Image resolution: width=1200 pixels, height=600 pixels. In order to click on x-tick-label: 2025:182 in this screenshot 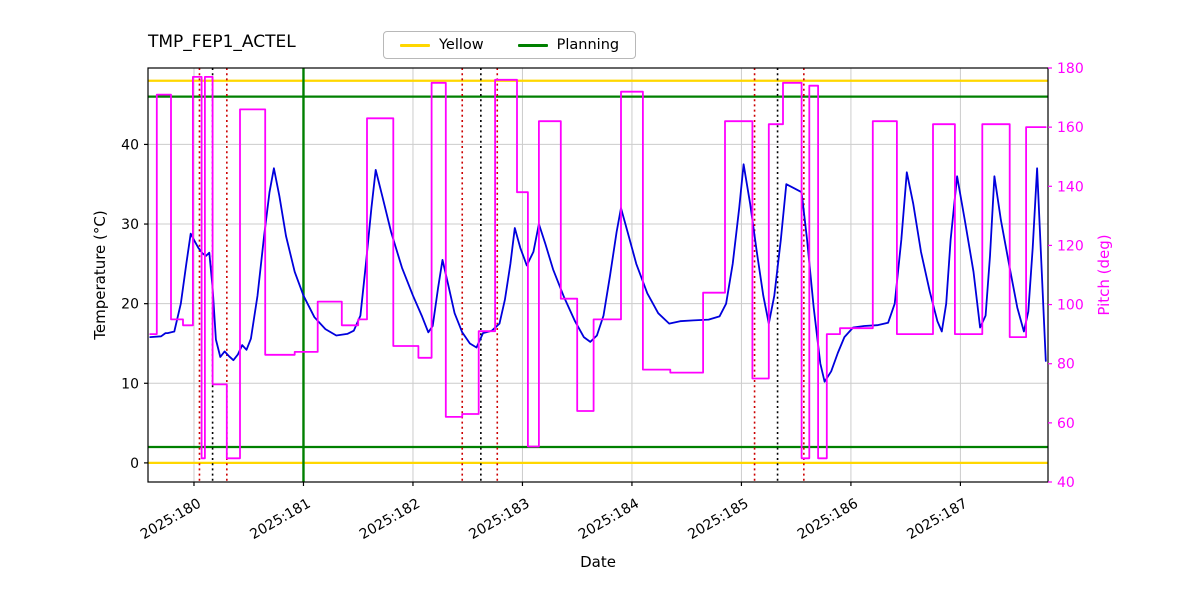, I will do `click(390, 519)`.